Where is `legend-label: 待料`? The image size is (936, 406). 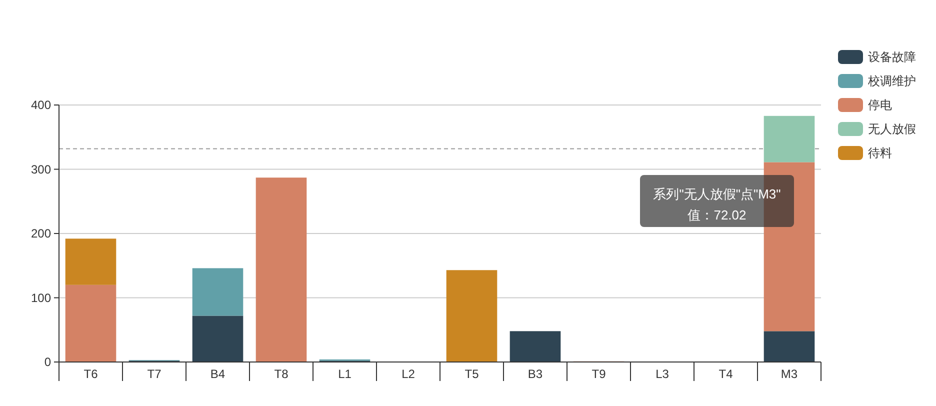 legend-label: 待料 is located at coordinates (880, 153).